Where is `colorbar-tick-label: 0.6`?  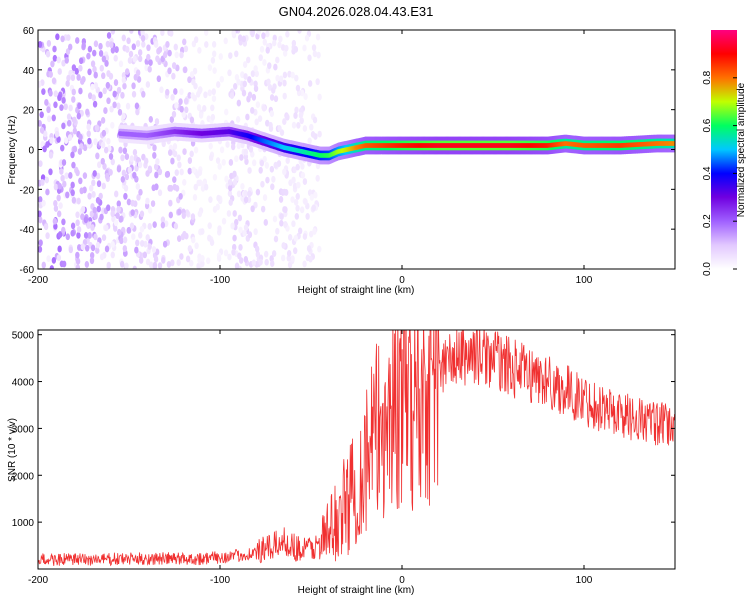 colorbar-tick-label: 0.6 is located at coordinates (707, 125).